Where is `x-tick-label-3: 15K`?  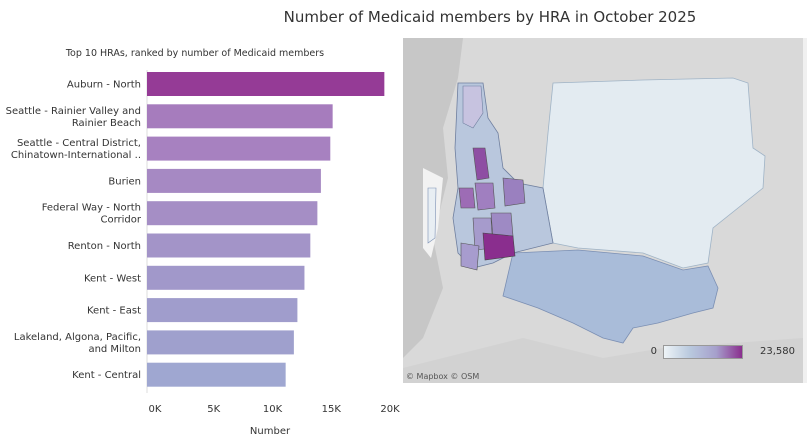 x-tick-label-3: 15K is located at coordinates (332, 409).